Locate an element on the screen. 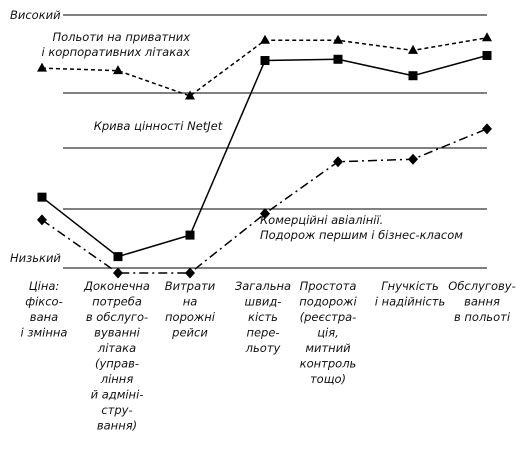  y-axis-low-label: Низький is located at coordinates (35, 258).